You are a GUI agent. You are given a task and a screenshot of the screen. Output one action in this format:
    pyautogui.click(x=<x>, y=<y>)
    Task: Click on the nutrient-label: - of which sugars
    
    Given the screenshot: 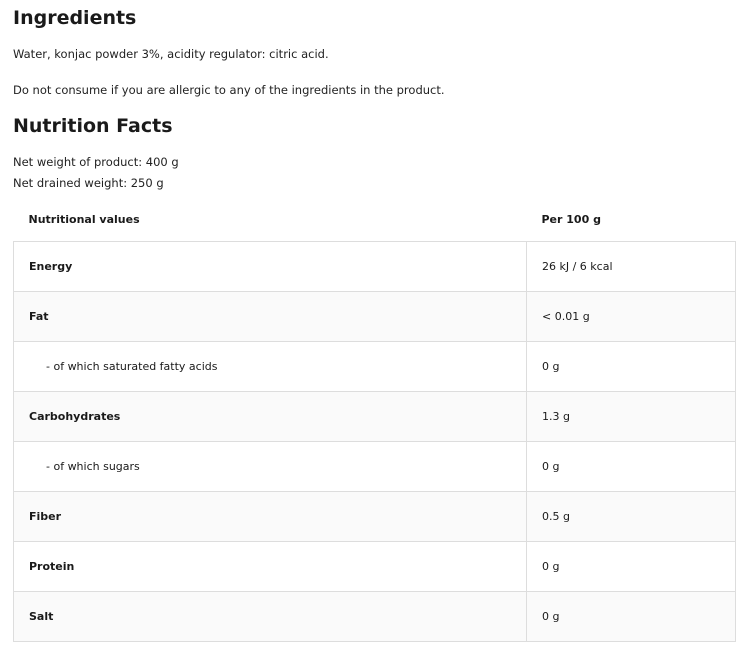 What is the action you would take?
    pyautogui.click(x=270, y=466)
    